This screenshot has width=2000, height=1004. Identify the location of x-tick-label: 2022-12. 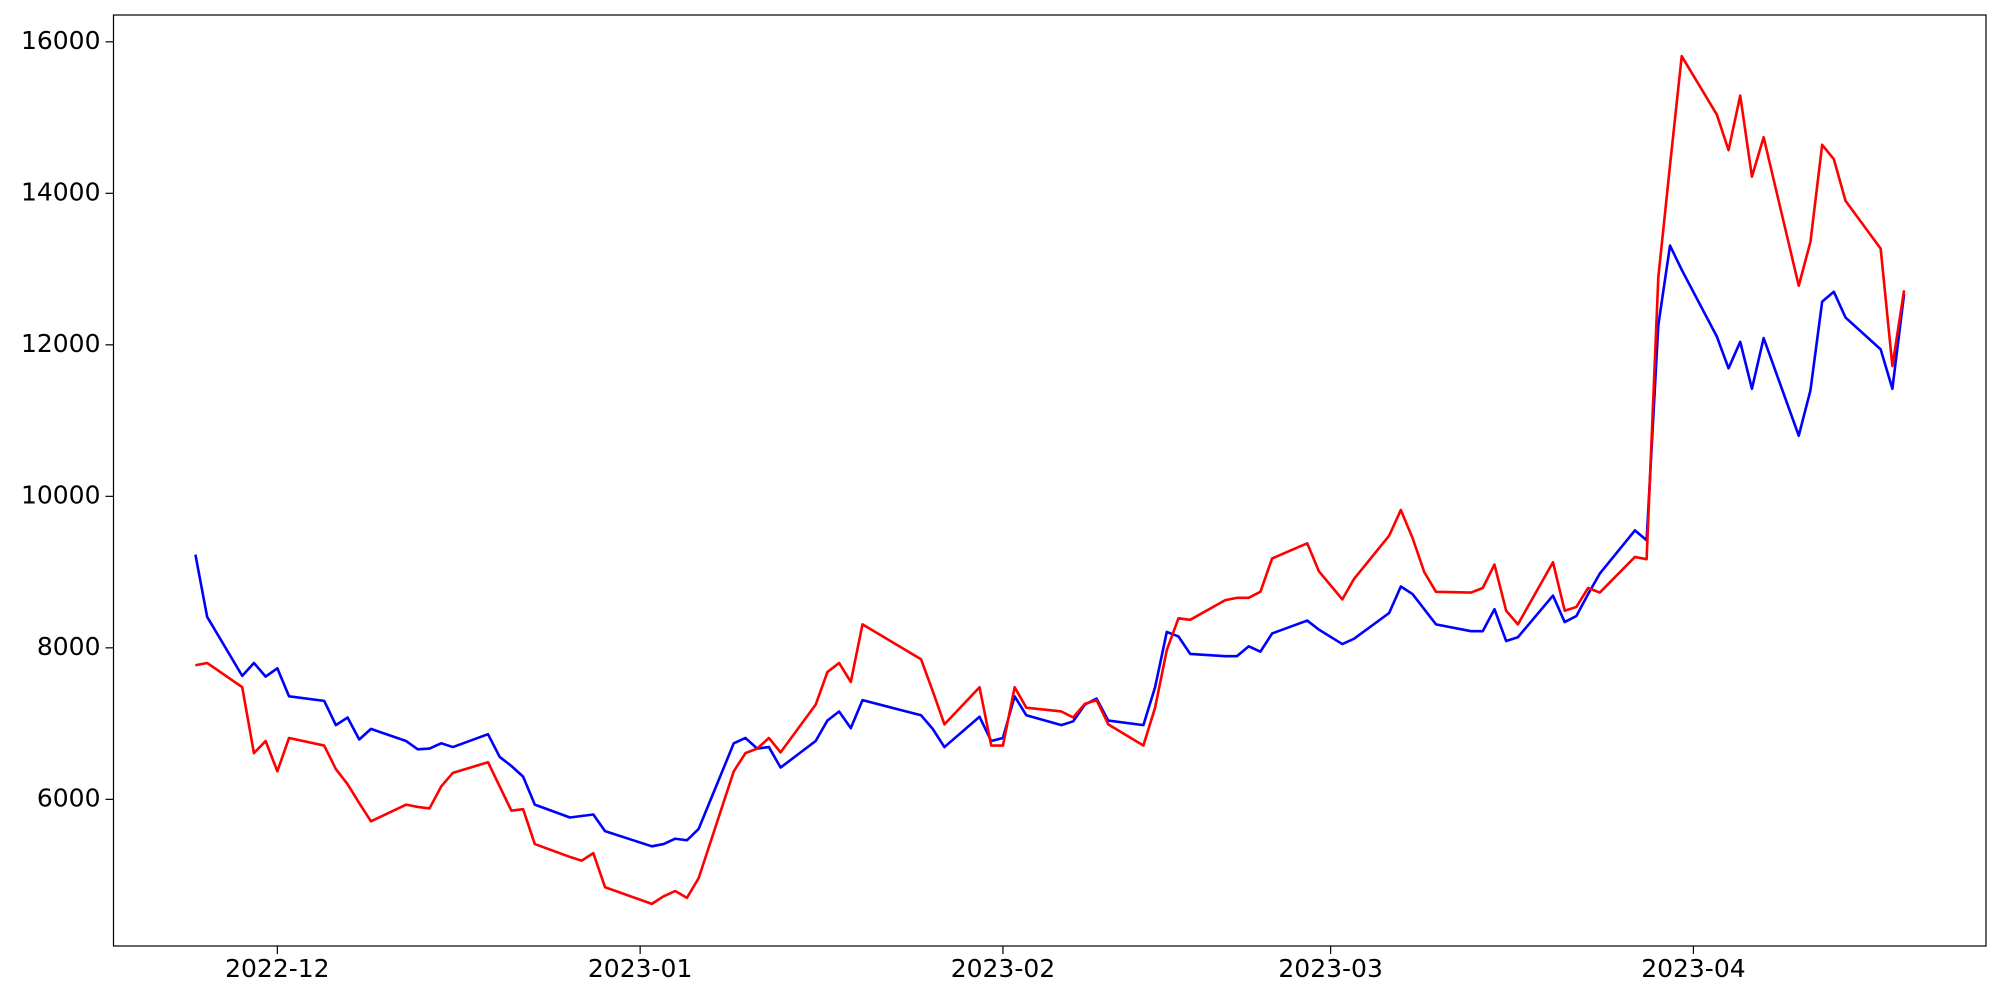
(277, 968).